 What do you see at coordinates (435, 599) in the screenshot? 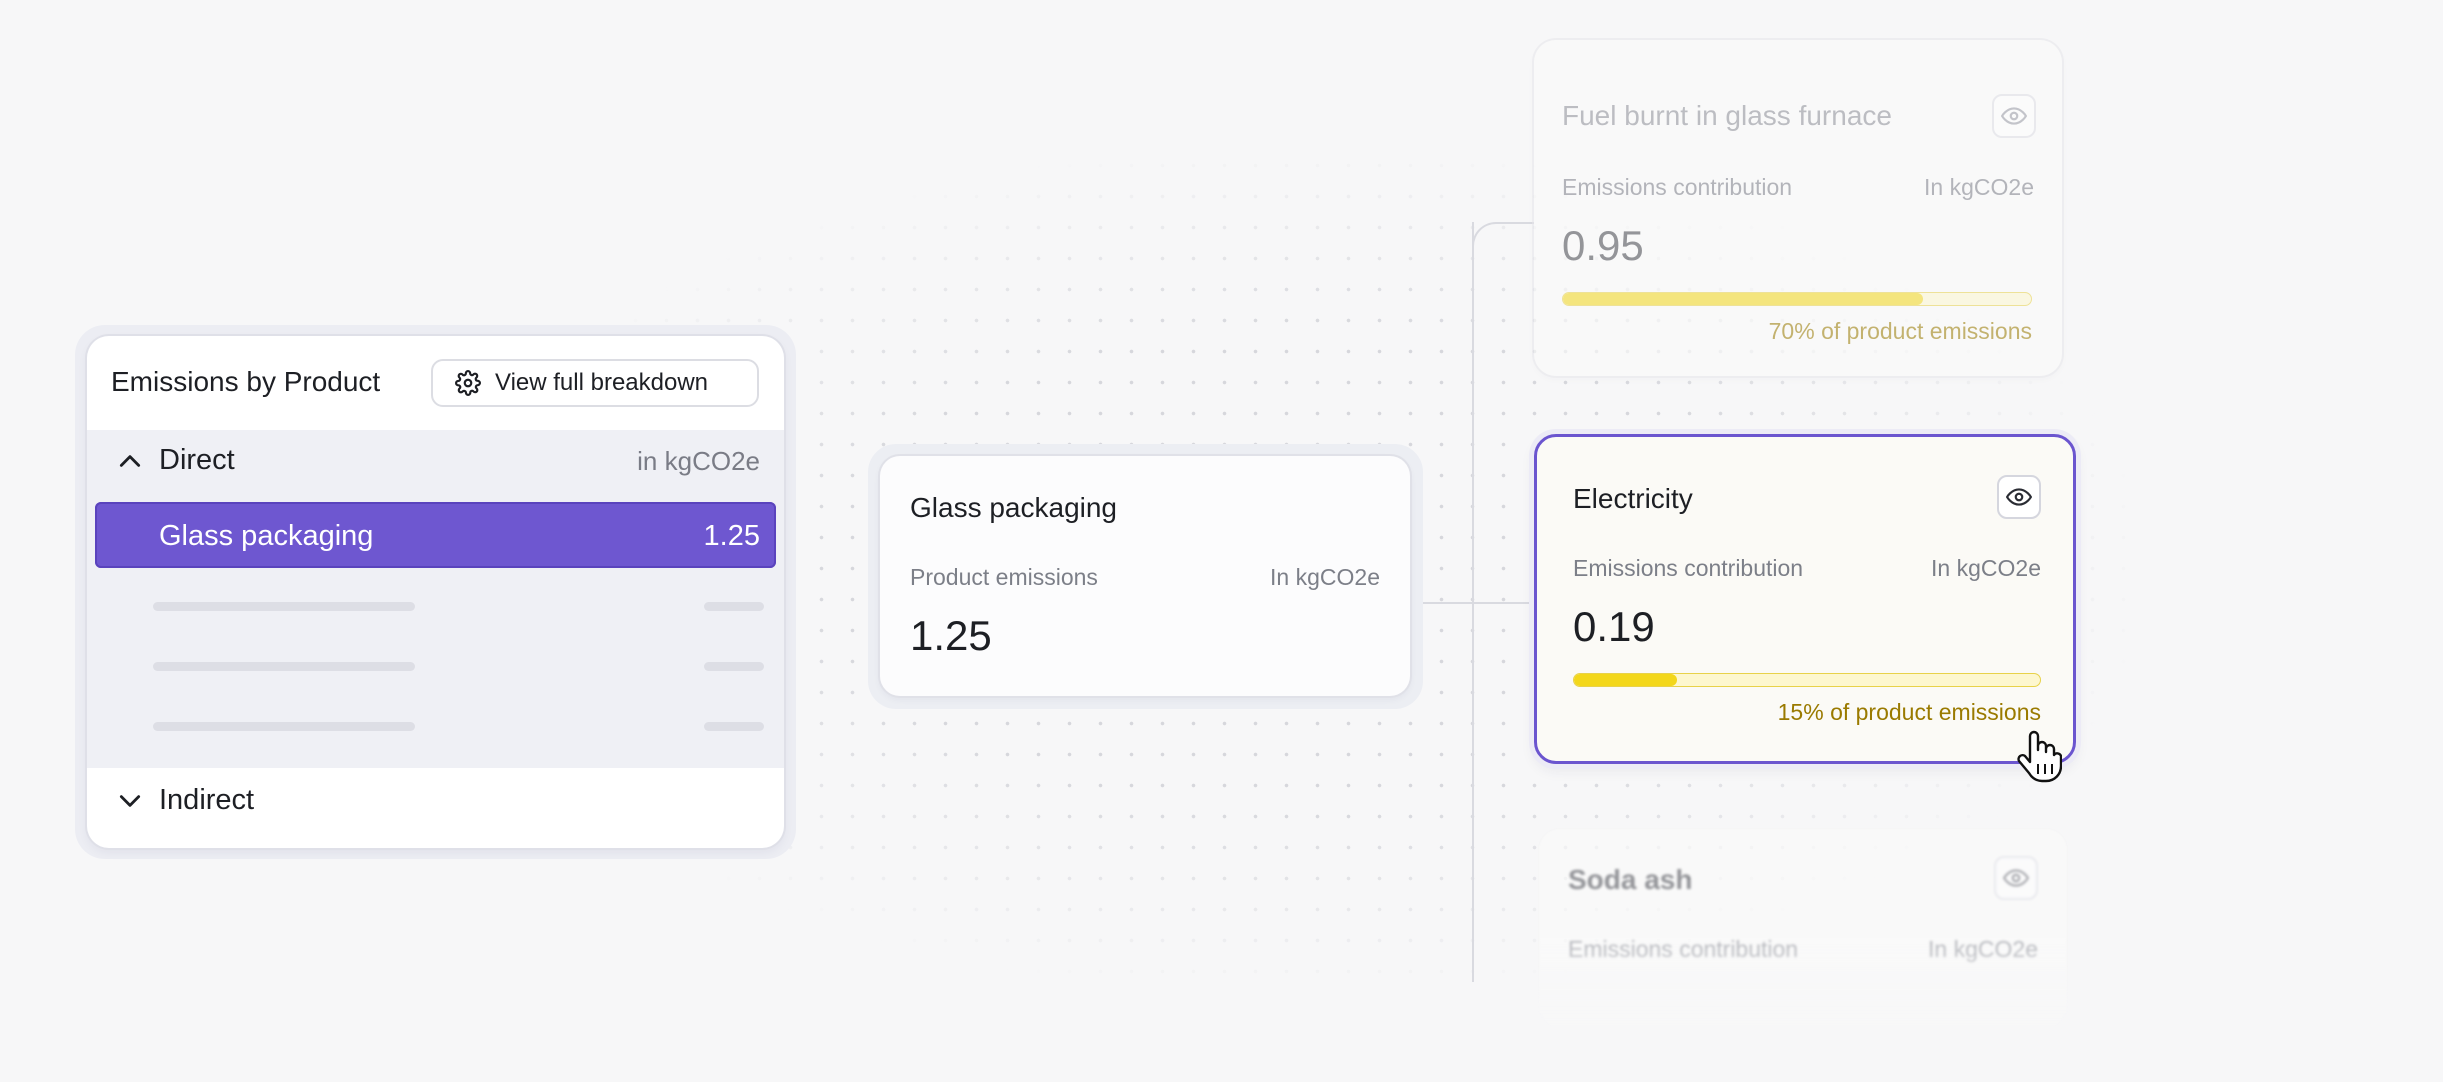
I see `direct-section` at bounding box center [435, 599].